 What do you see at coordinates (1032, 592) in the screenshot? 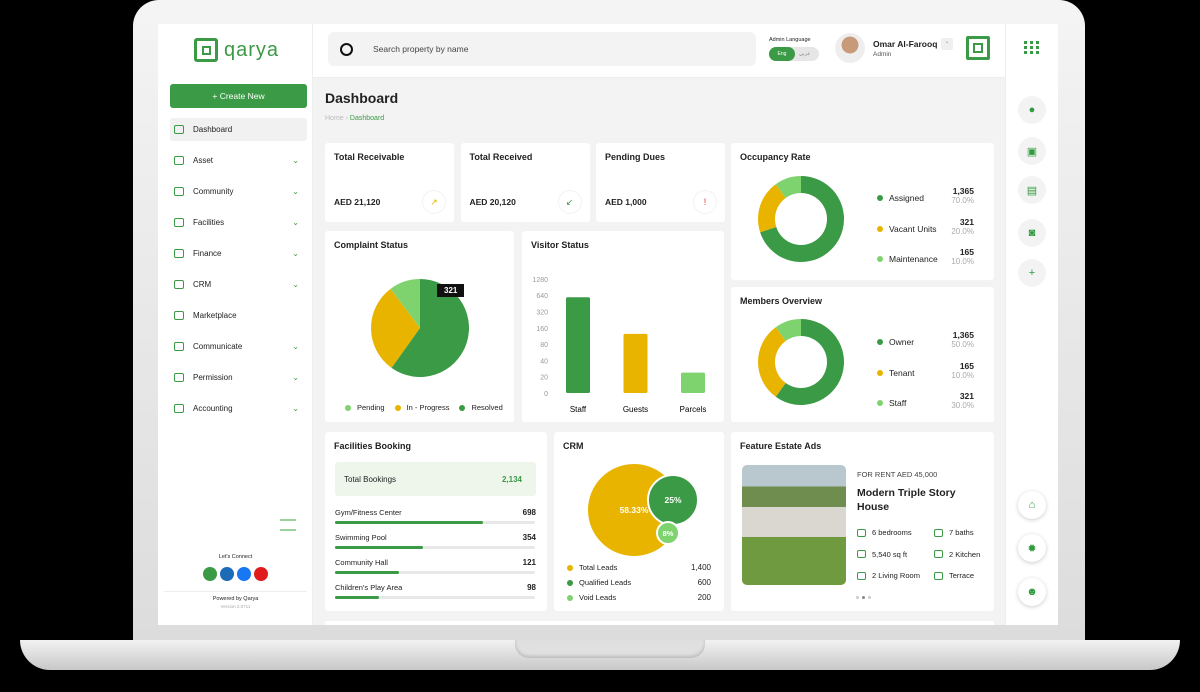
I see `bot-icon: ☻` at bounding box center [1032, 592].